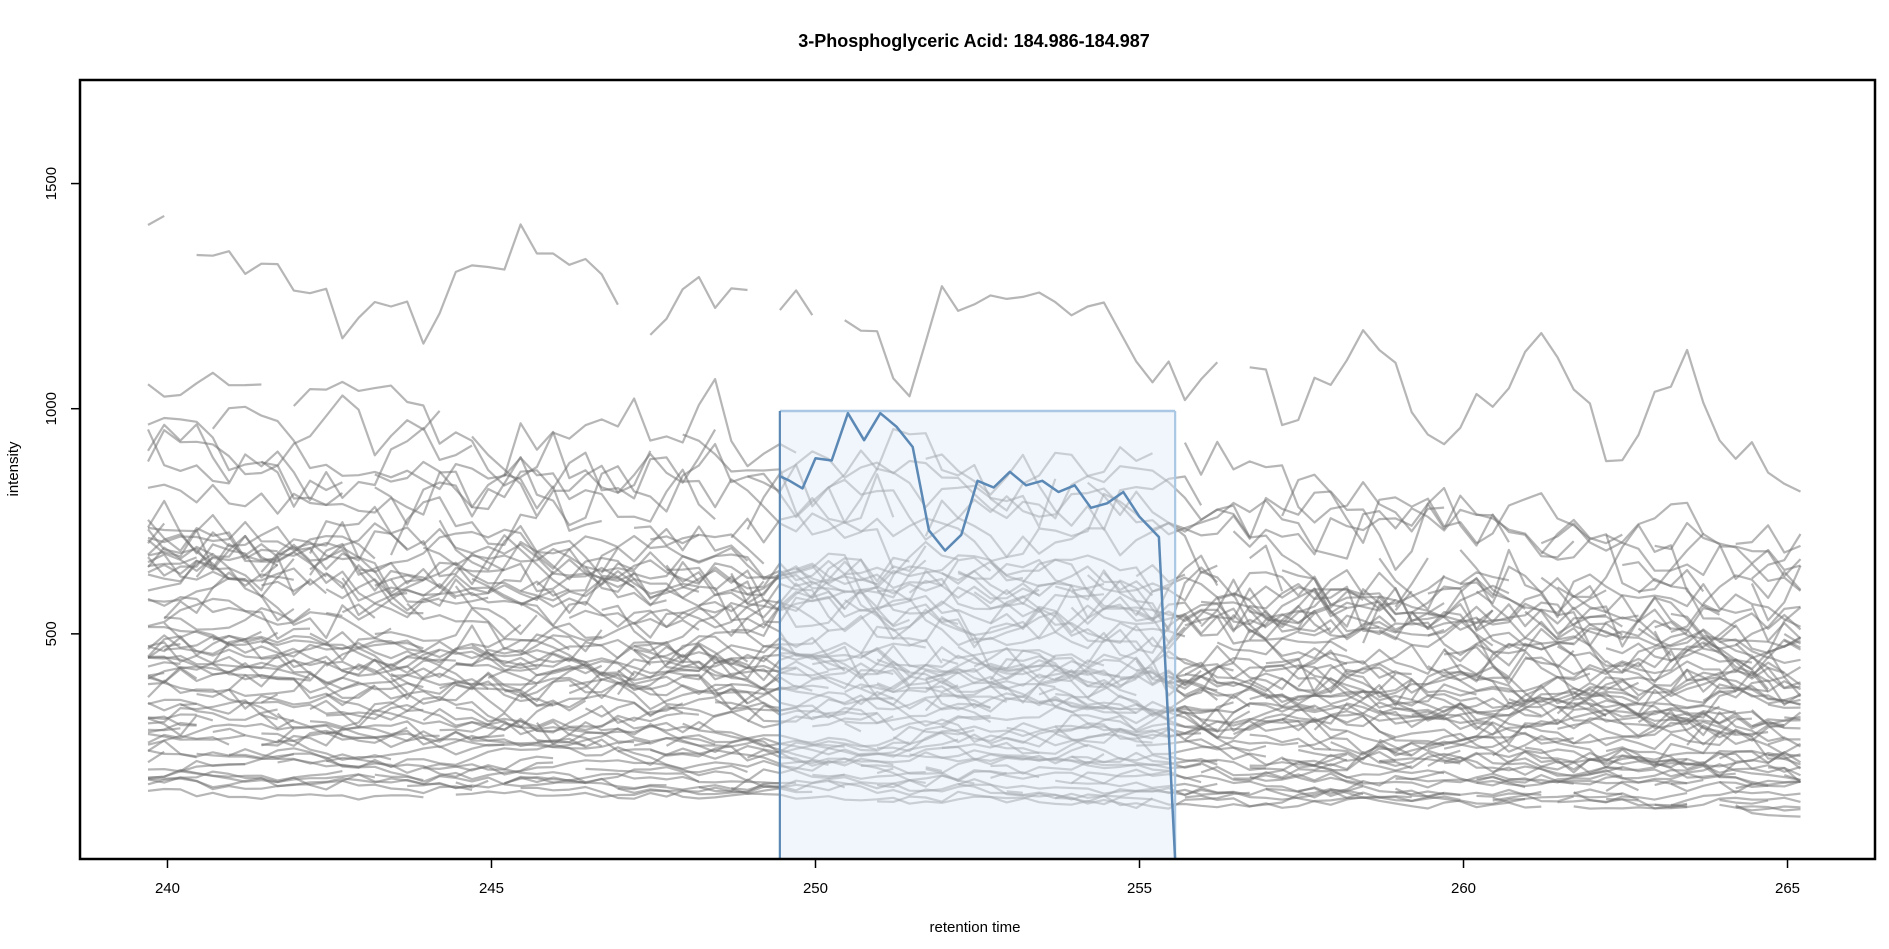  I want to click on x-tick-label: 240, so click(167, 888).